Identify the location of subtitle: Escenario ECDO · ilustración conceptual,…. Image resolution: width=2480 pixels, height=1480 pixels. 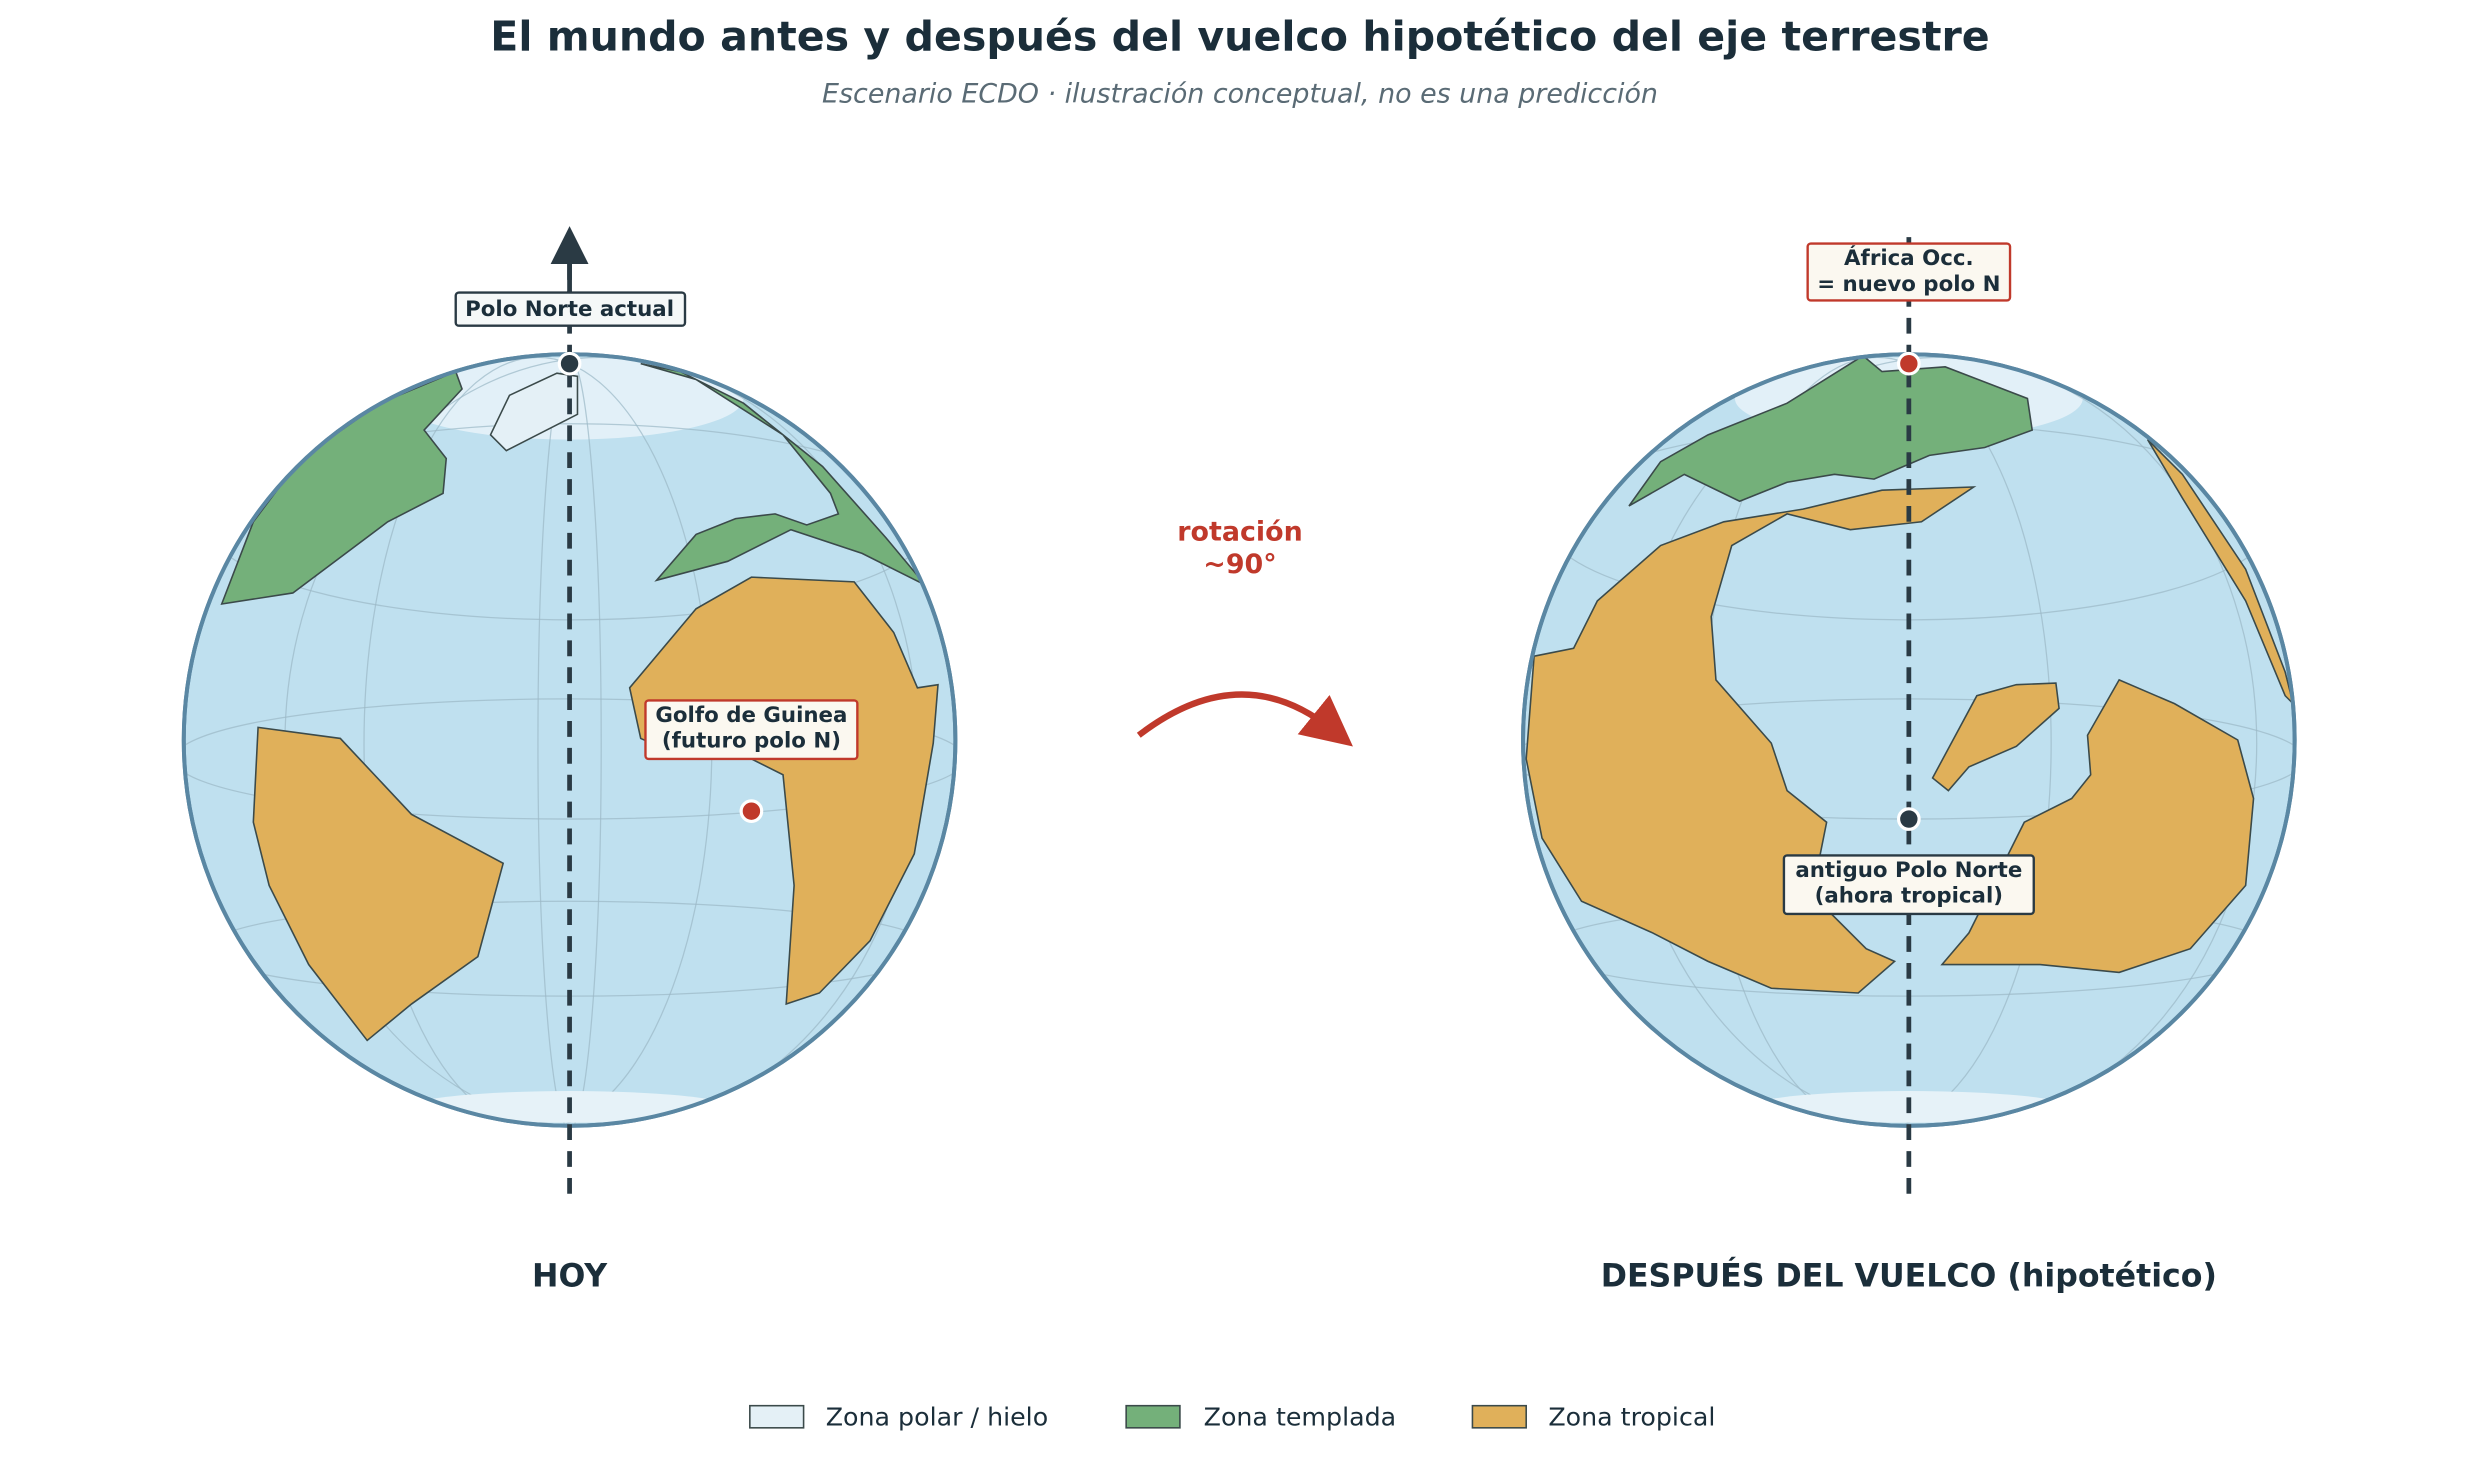
(1240, 93).